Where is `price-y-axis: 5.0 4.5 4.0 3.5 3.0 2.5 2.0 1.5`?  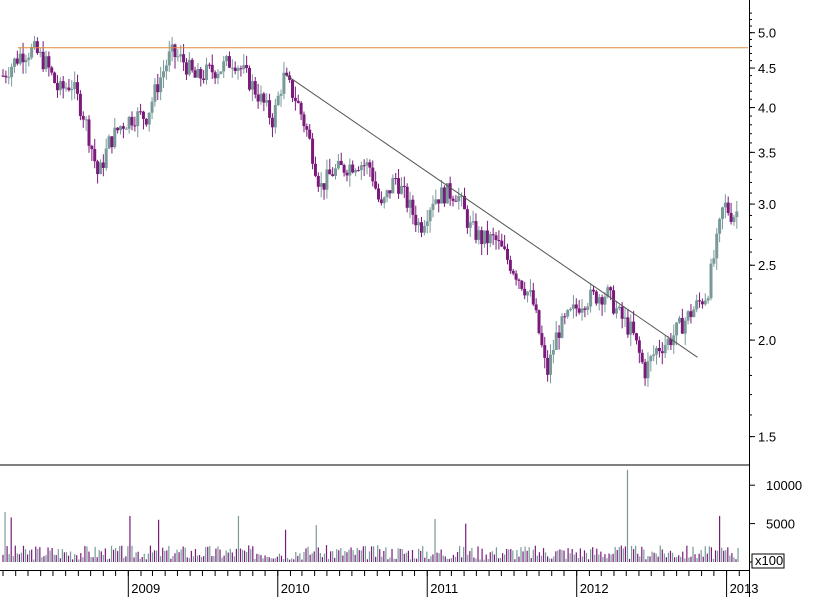
price-y-axis: 5.0 4.5 4.0 3.5 3.0 2.5 2.0 1.5 is located at coordinates (762, 298).